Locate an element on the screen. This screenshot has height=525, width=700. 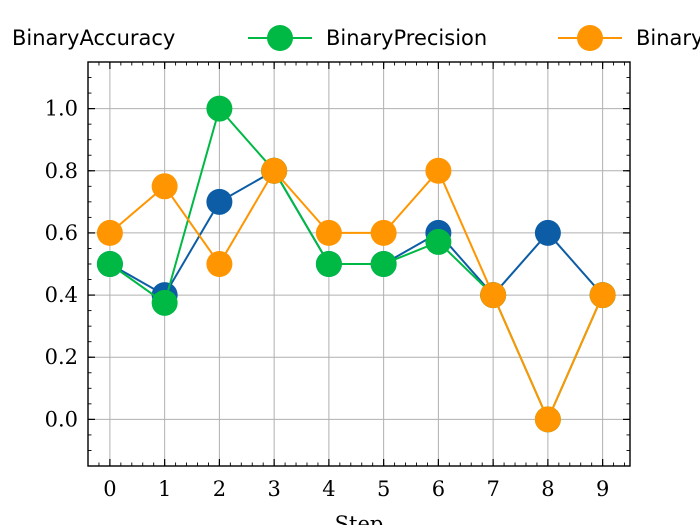
x-tick-label: 7 is located at coordinates (492, 489).